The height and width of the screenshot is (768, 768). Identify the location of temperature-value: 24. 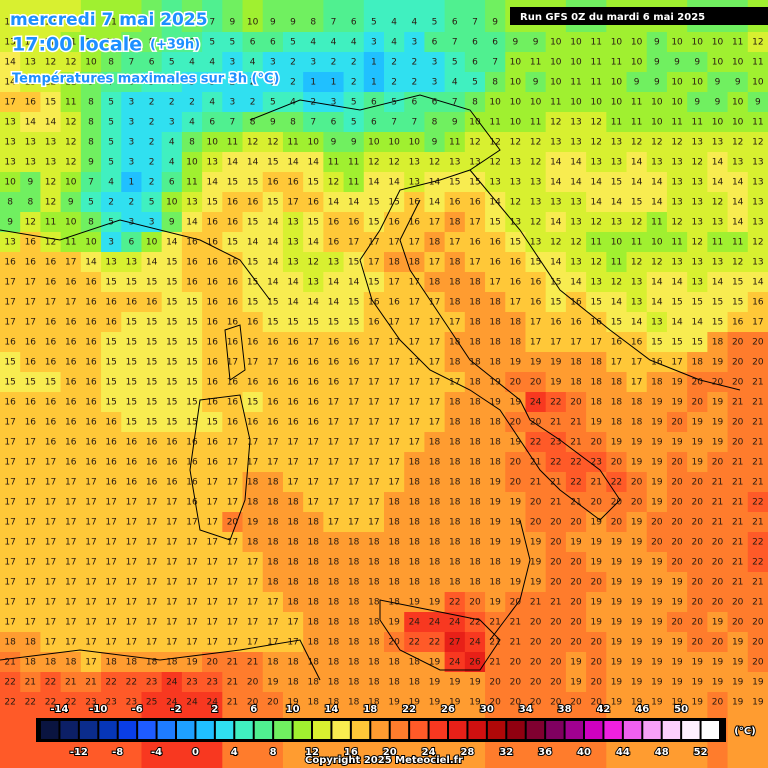
(435, 623).